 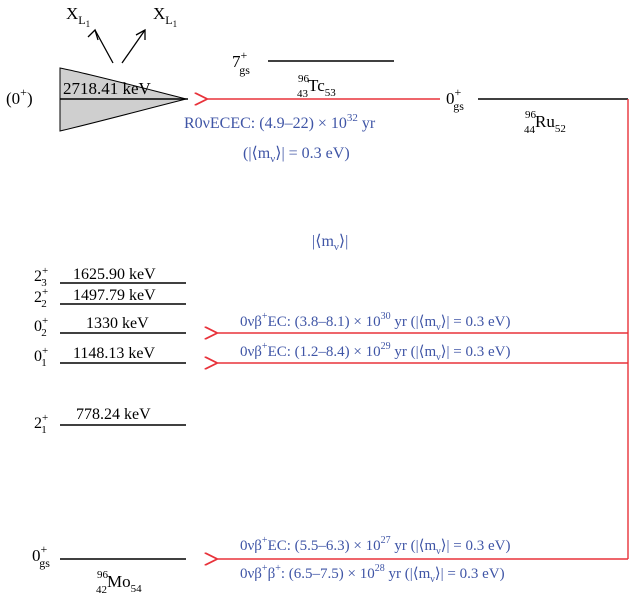 I want to click on level-energy-0-2: 1330 keV, so click(x=117, y=323).